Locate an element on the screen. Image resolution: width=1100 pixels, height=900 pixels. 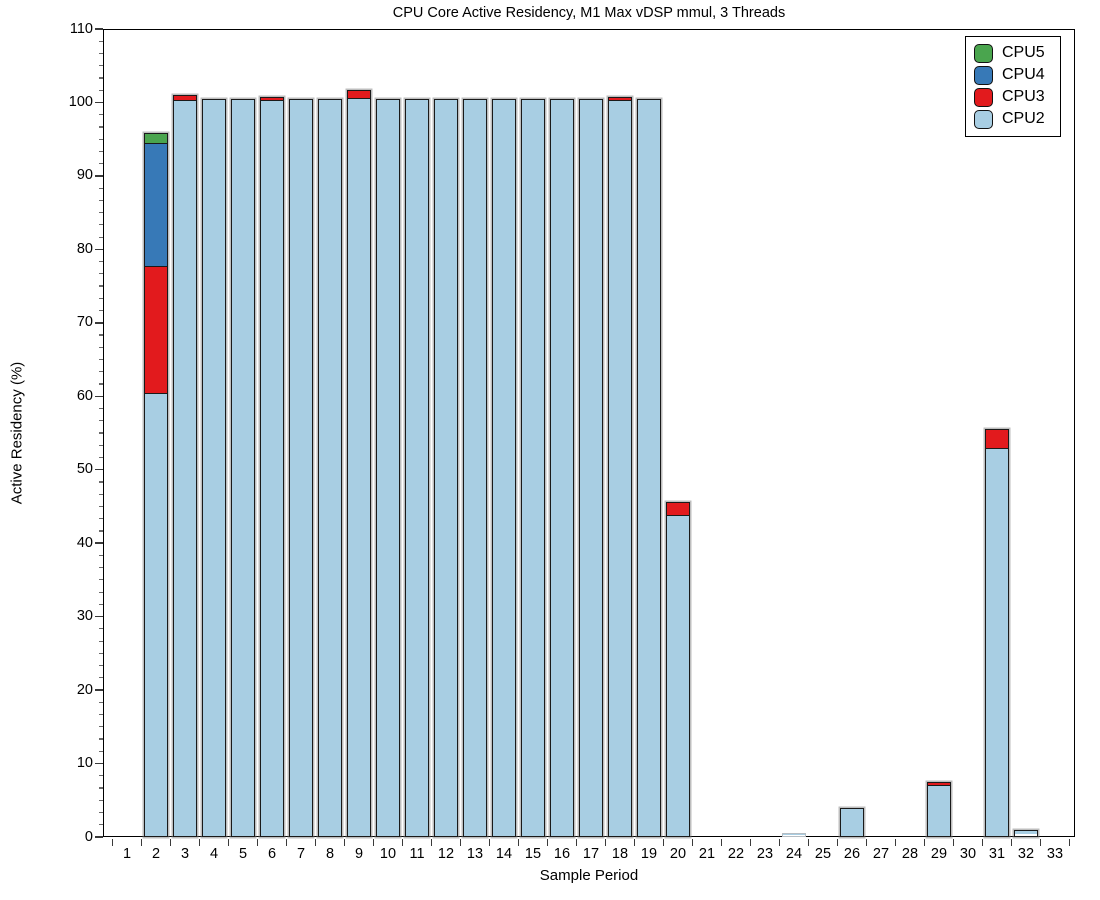
x-tick-label: 25 is located at coordinates (823, 854).